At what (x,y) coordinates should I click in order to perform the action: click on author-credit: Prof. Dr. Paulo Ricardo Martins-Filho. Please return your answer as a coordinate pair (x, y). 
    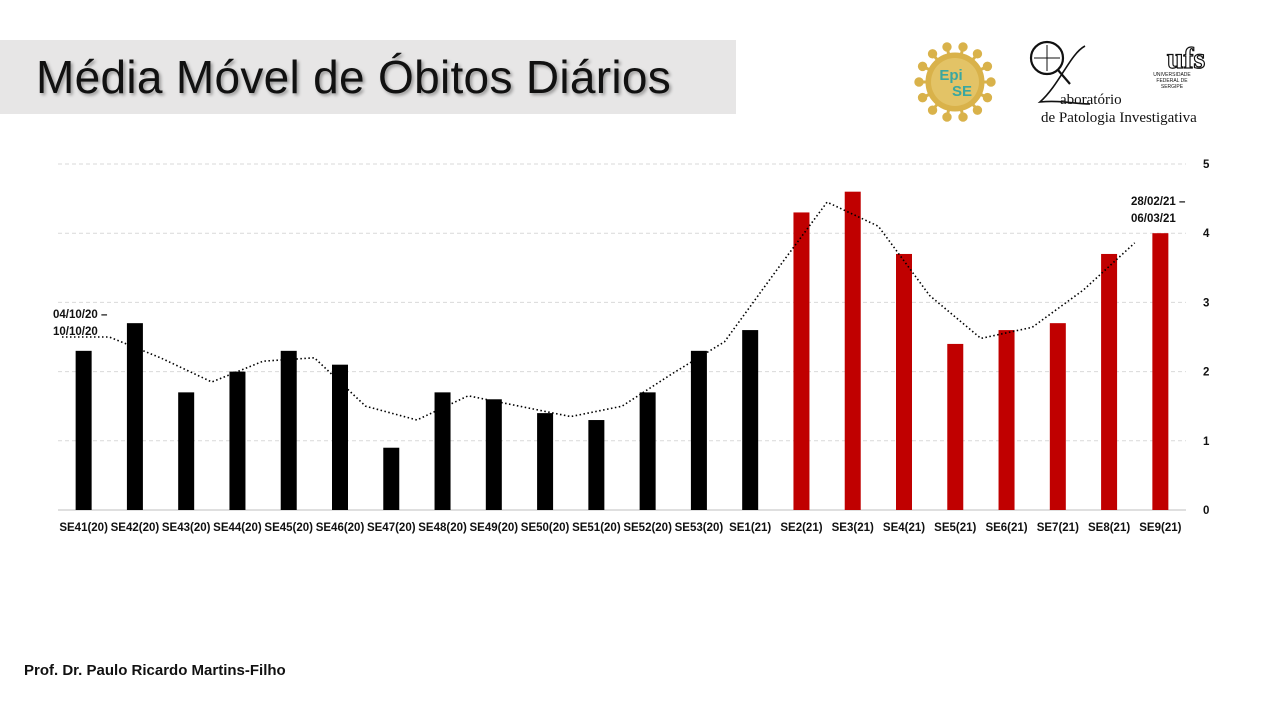
    Looking at the image, I should click on (155, 670).